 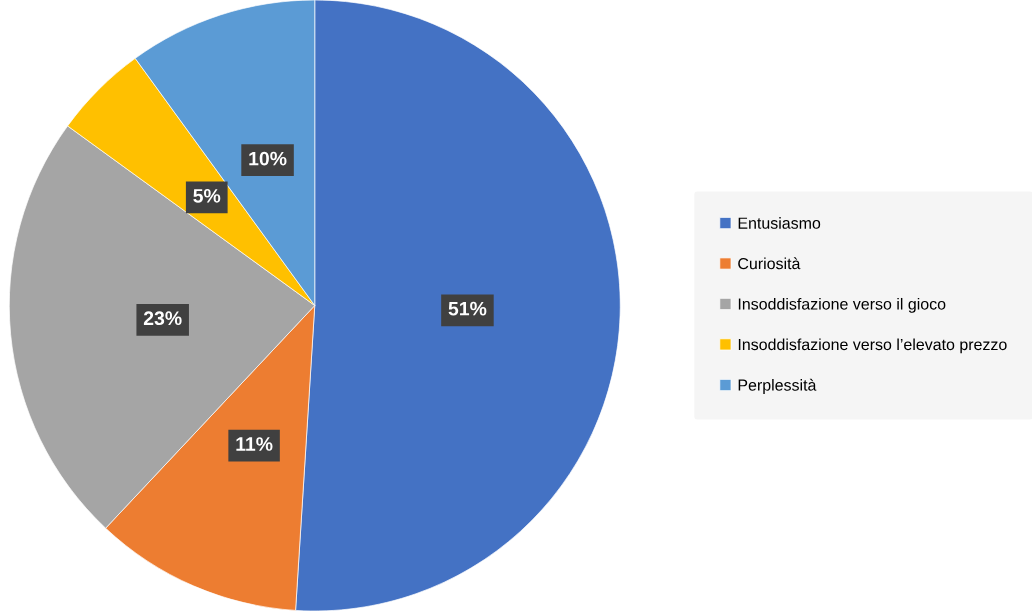 What do you see at coordinates (268, 158) in the screenshot?
I see `data-label: 10%` at bounding box center [268, 158].